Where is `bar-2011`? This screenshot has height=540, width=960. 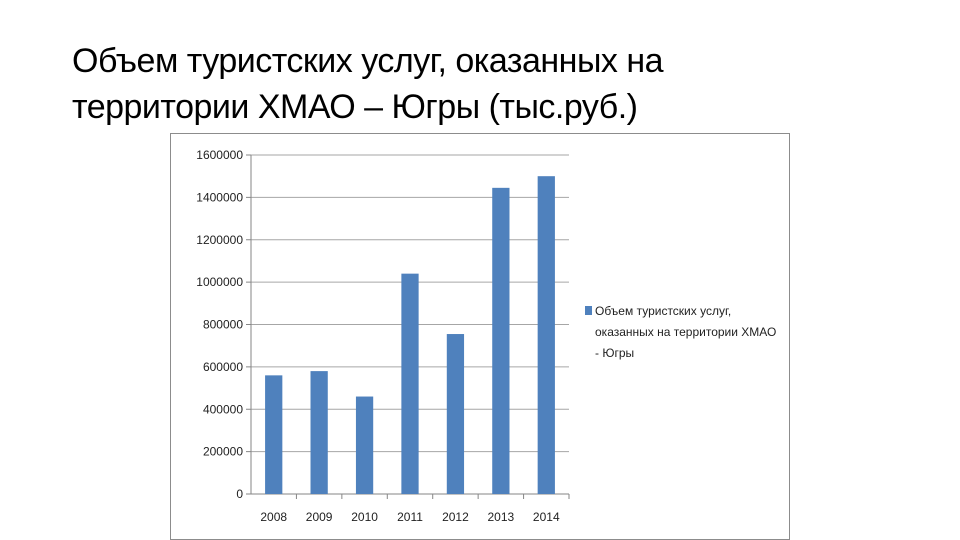 bar-2011 is located at coordinates (410, 383).